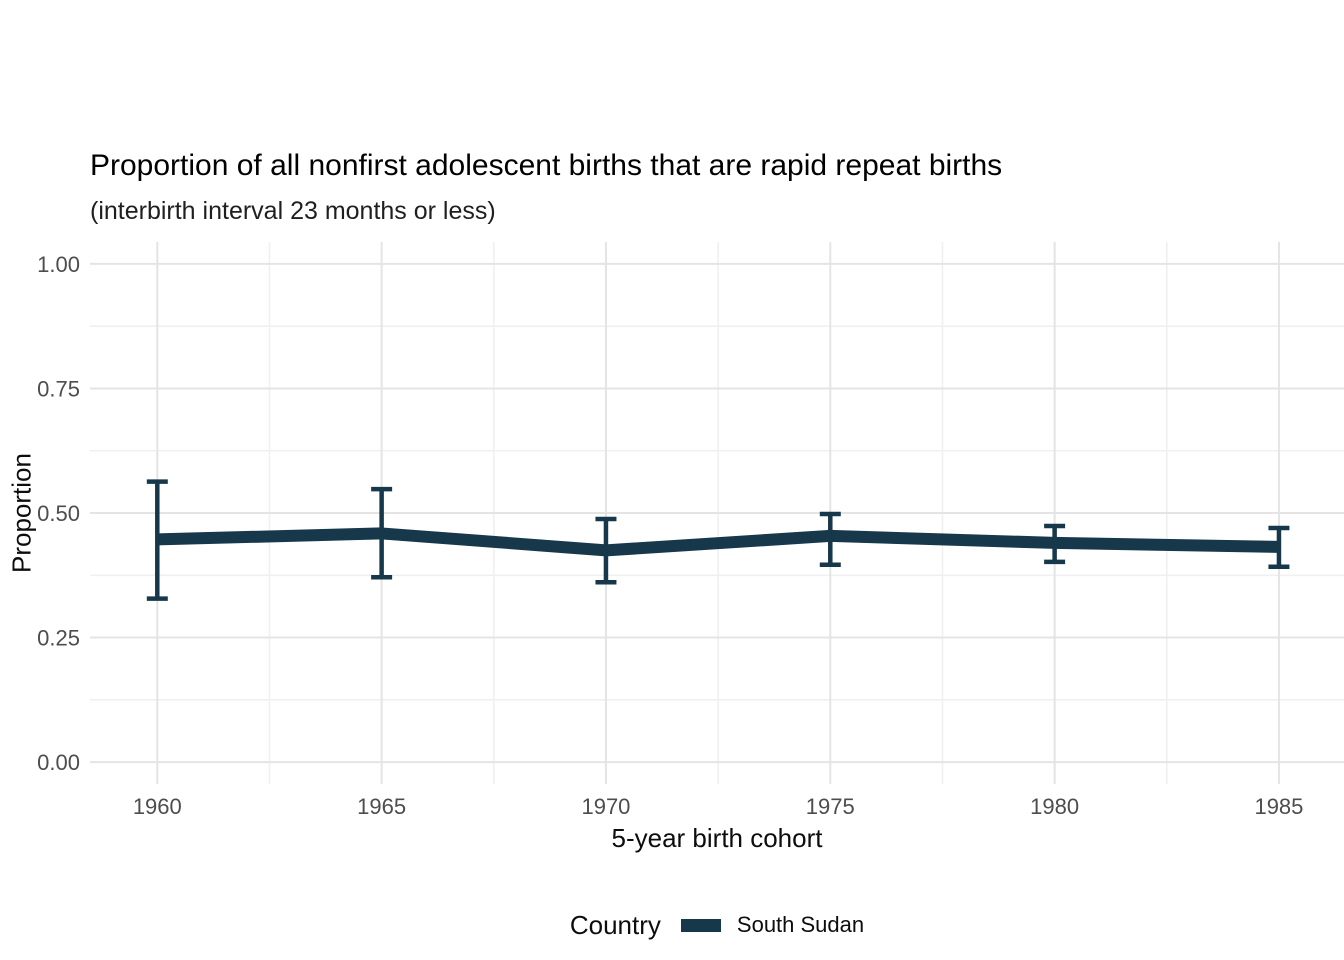 Image resolution: width=1344 pixels, height=960 pixels. Describe the element at coordinates (293, 211) in the screenshot. I see `chart-subtitle: (interbirth interval 23 months or less)` at that location.